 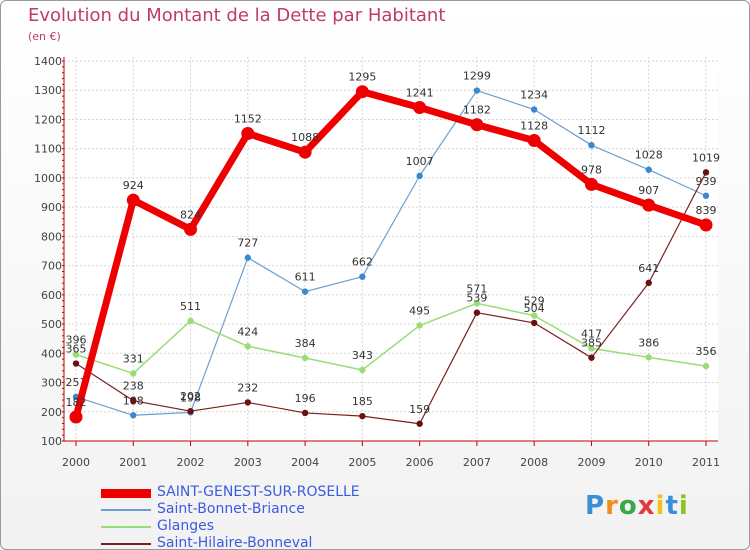 I want to click on y-tick-label: 1000, so click(x=48, y=178).